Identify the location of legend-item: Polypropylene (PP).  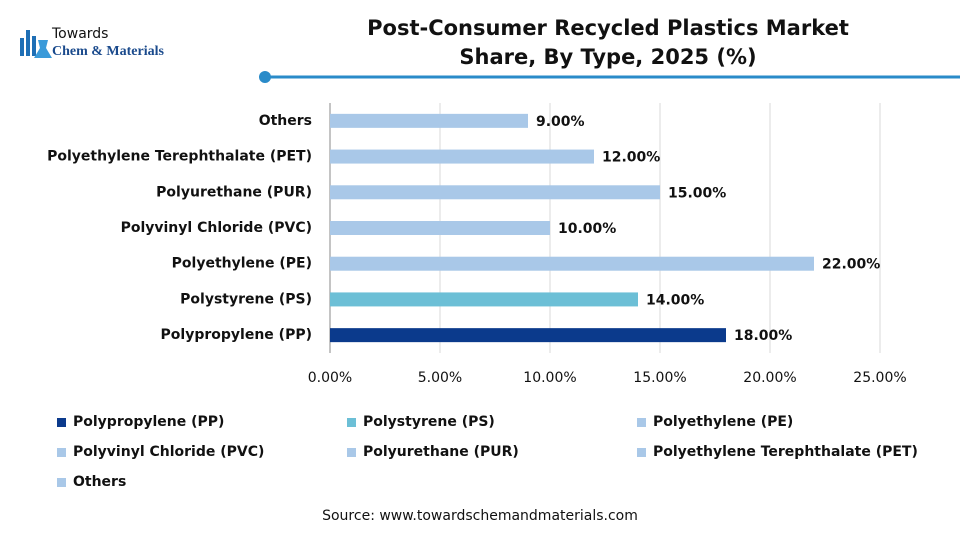
(140, 422).